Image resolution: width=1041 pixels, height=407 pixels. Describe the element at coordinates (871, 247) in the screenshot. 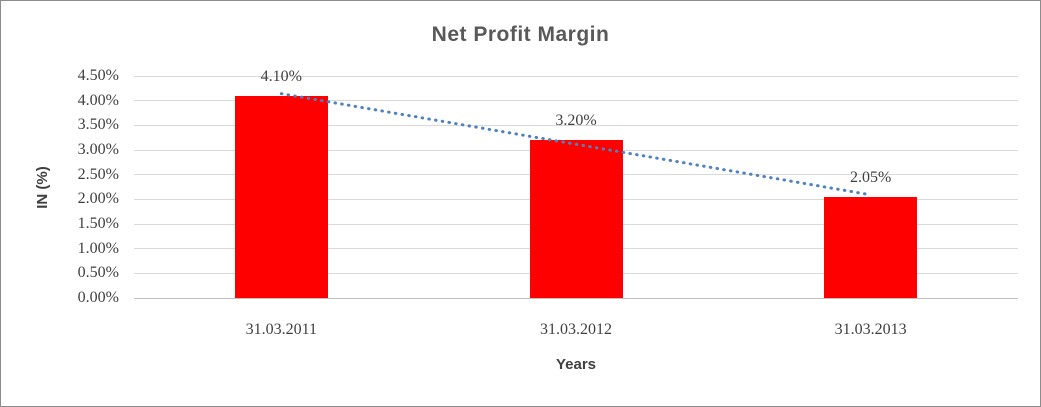

I see `bar-31.03.2013` at that location.